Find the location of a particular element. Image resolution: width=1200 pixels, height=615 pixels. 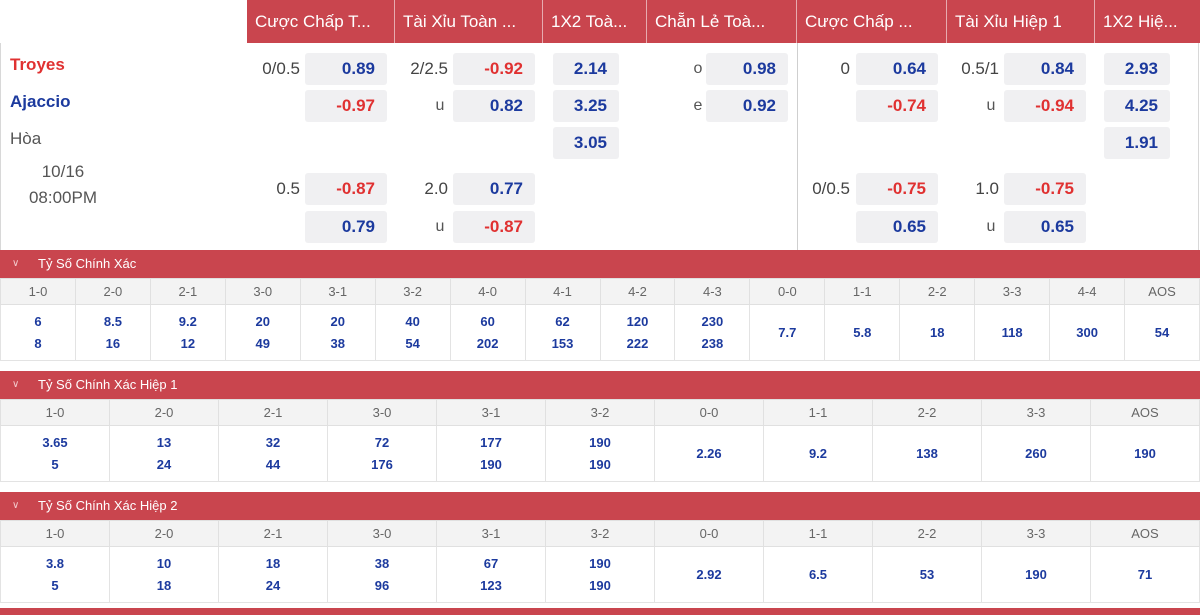

away-score-odd: 16 is located at coordinates (113, 343).